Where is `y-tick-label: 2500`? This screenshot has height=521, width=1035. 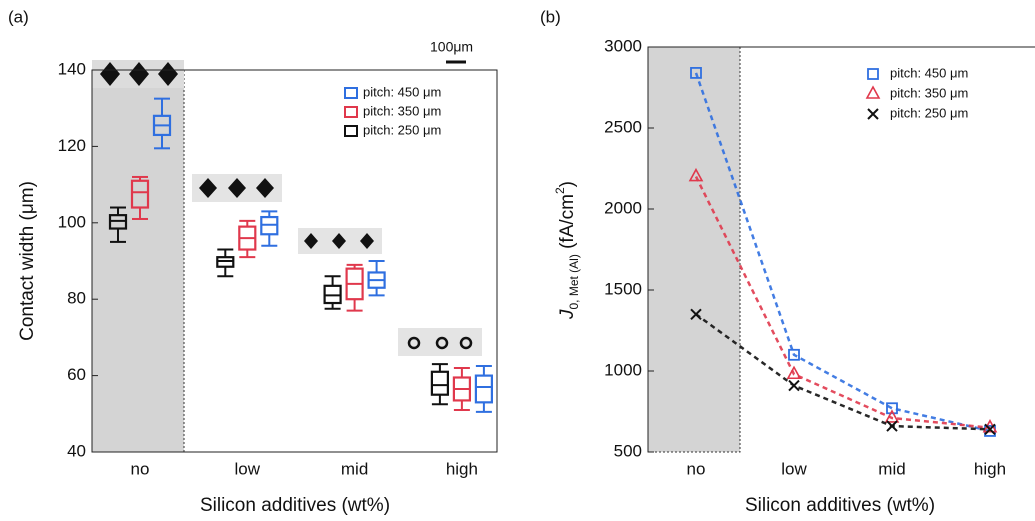
y-tick-label: 2500 is located at coordinates (623, 126).